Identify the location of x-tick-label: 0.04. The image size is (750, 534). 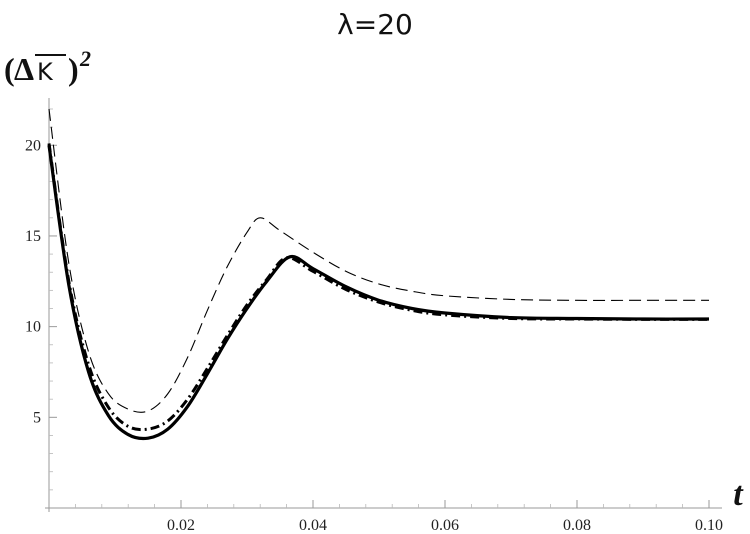
(313, 525).